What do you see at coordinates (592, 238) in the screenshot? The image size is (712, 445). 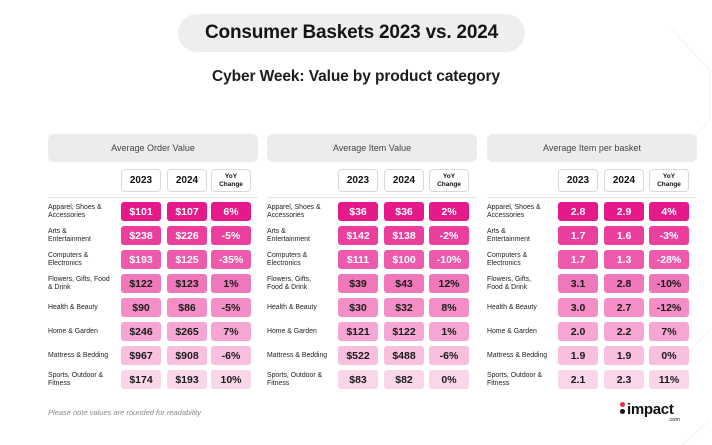 I see `table-row: Arts & Entertainment 1.7 1.6 -3%` at bounding box center [592, 238].